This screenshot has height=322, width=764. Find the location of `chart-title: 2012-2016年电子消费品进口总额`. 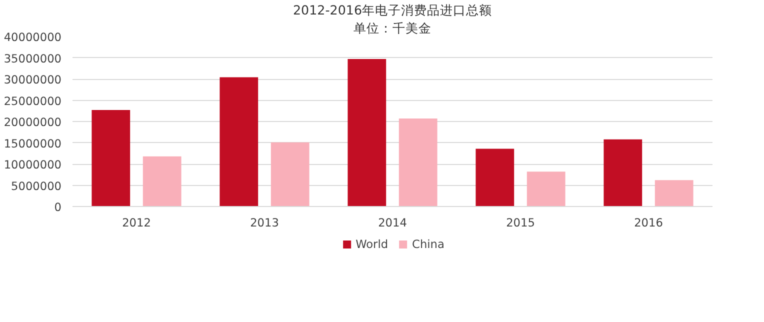

chart-title: 2012-2016年电子消费品进口总额 is located at coordinates (392, 10).